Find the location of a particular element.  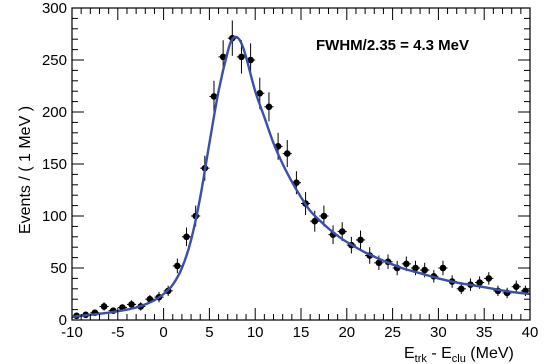

x-tick-label: 10 is located at coordinates (255, 332).